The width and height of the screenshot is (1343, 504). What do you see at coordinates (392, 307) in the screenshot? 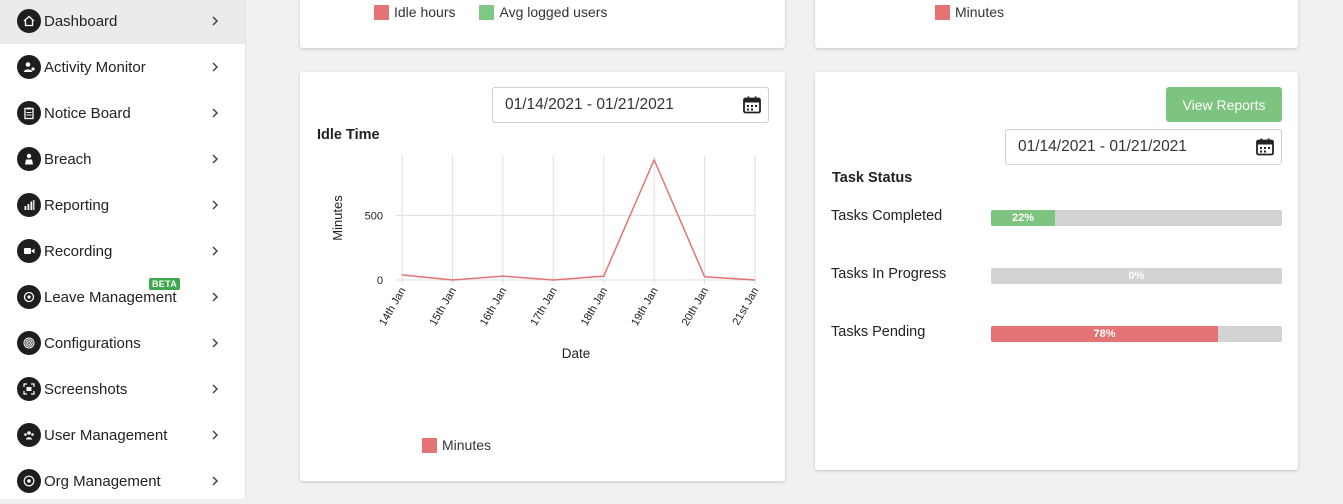
I see `x-tick-label: 14th Jan` at bounding box center [392, 307].